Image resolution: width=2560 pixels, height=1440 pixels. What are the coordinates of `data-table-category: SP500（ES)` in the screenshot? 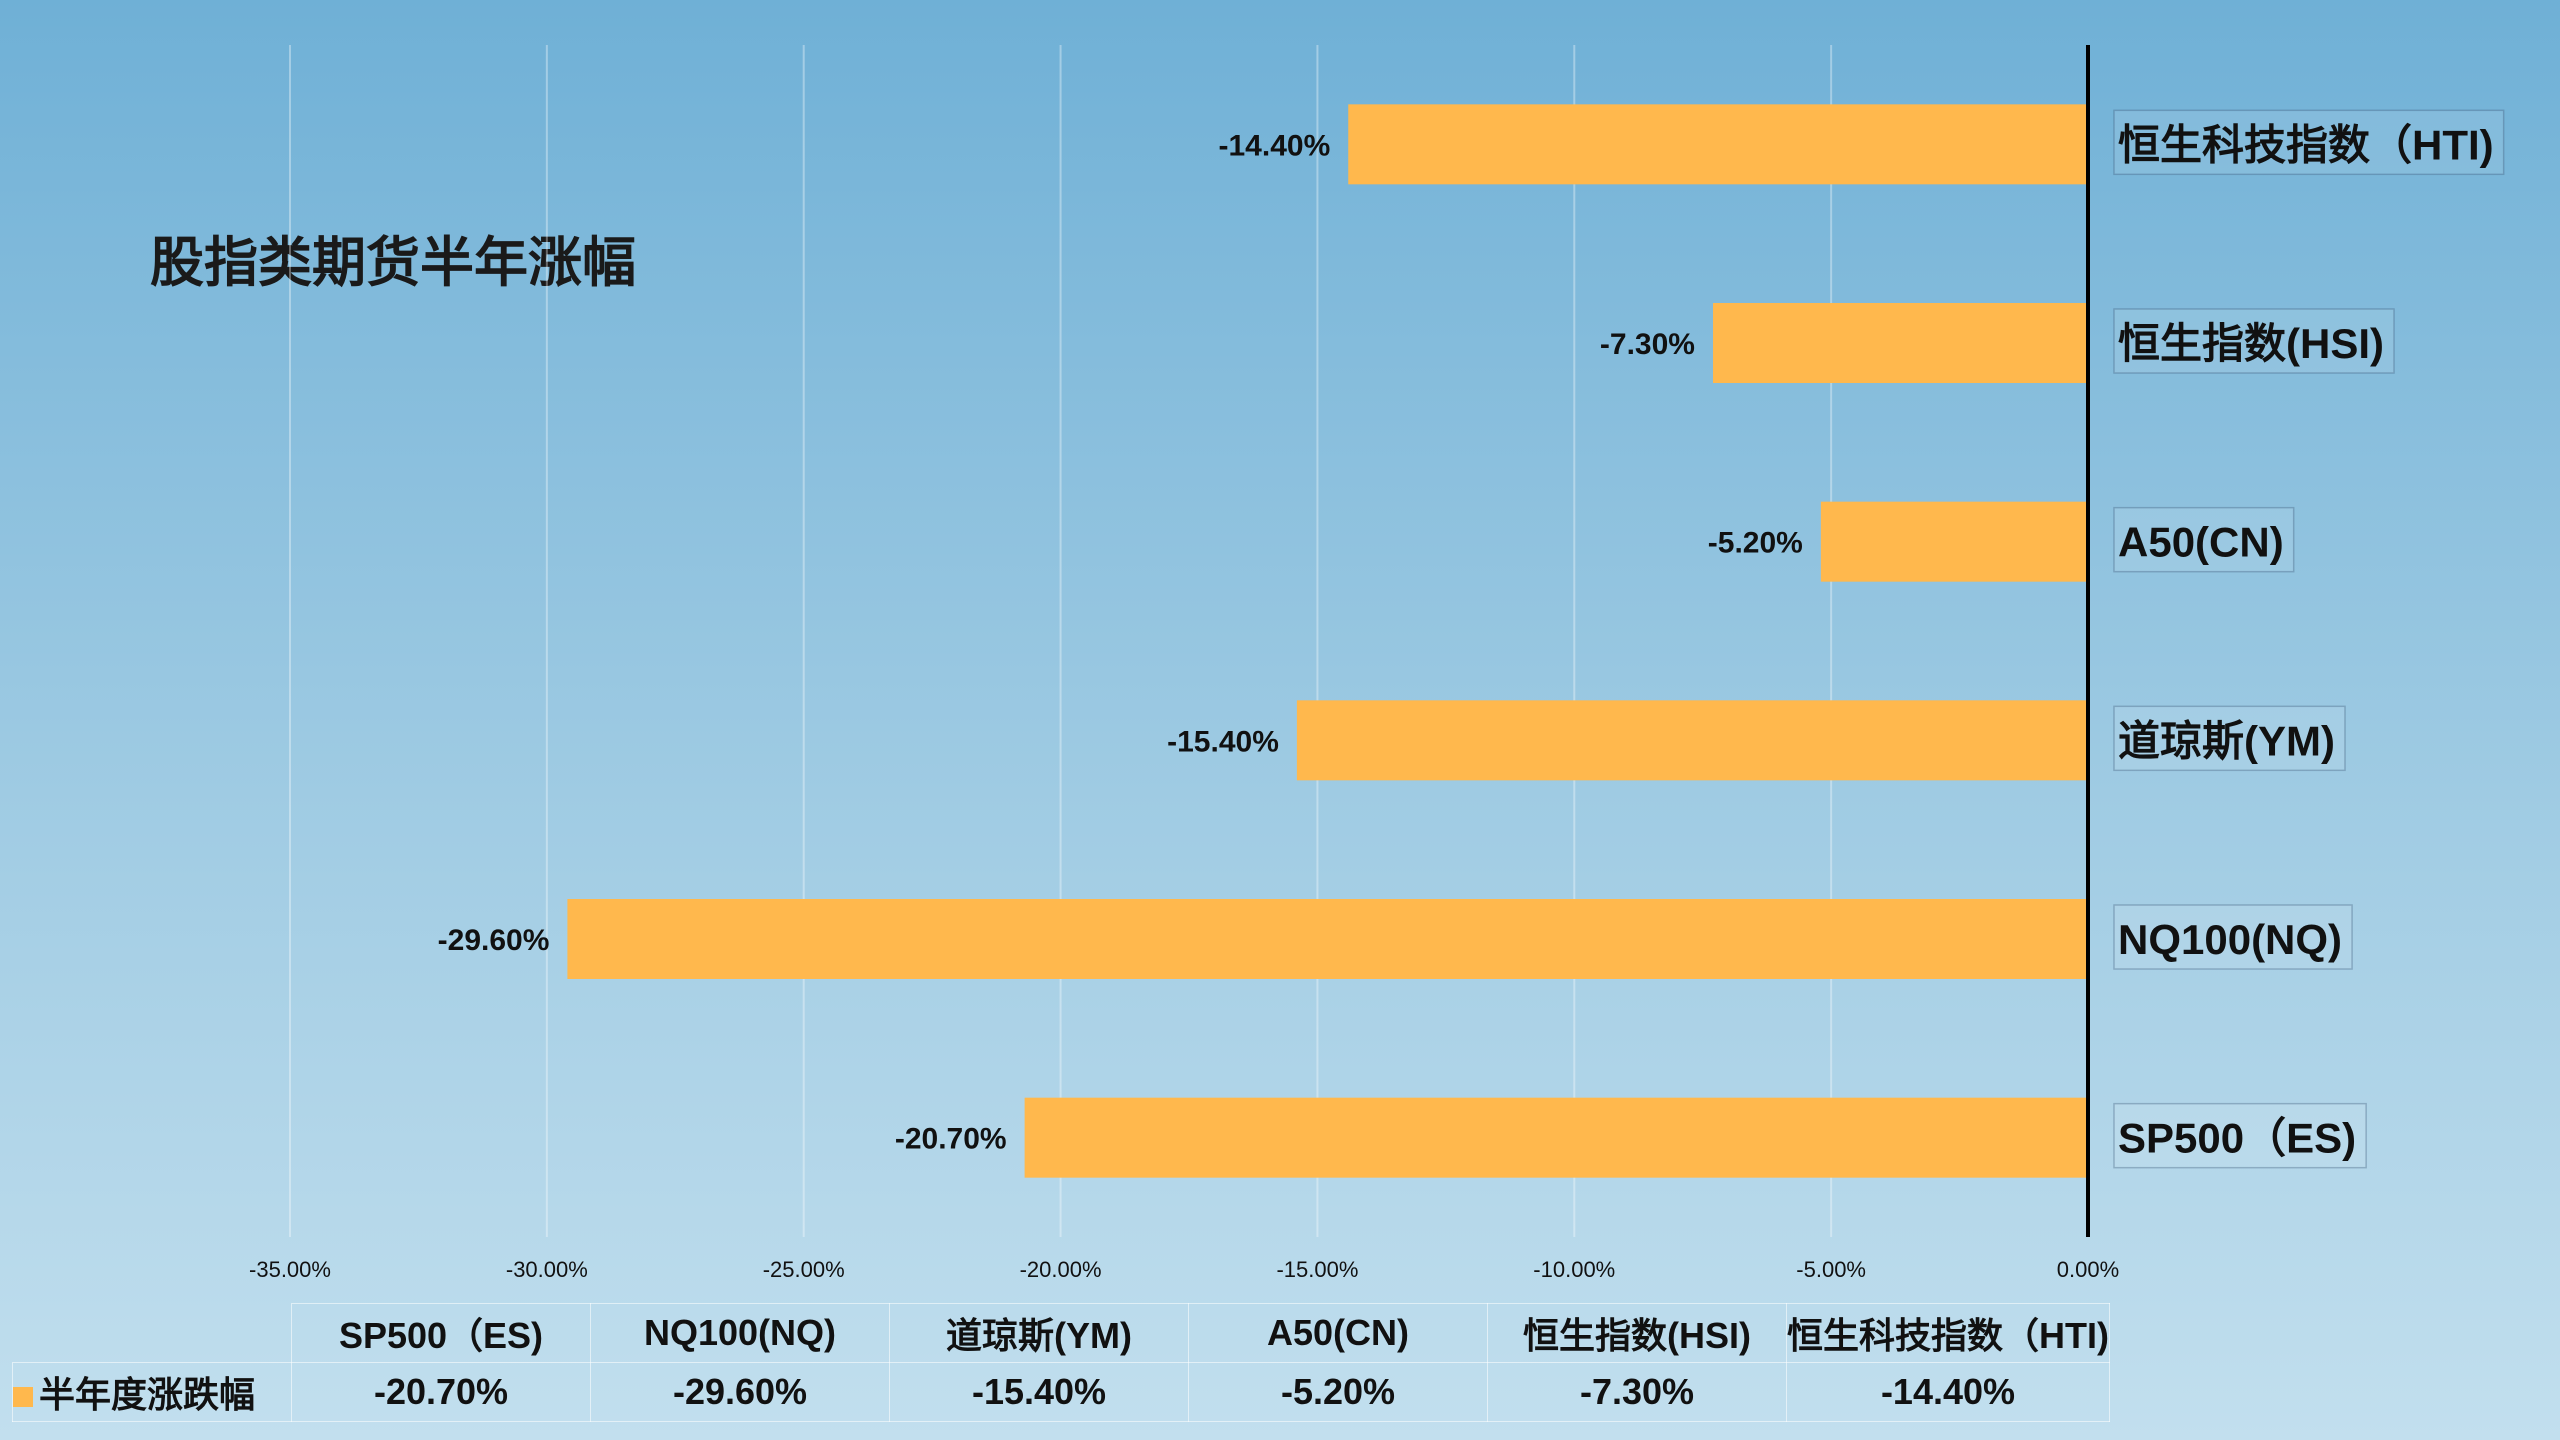 It's located at (441, 1333).